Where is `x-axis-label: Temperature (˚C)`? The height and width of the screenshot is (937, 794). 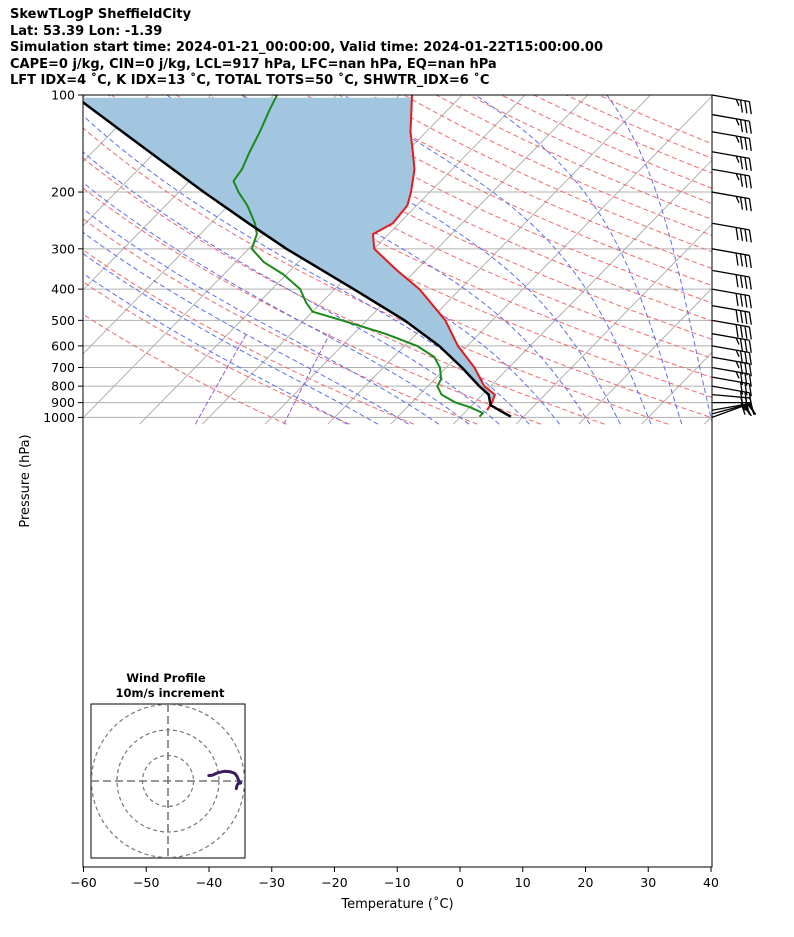
x-axis-label: Temperature (˚C) is located at coordinates (396, 904).